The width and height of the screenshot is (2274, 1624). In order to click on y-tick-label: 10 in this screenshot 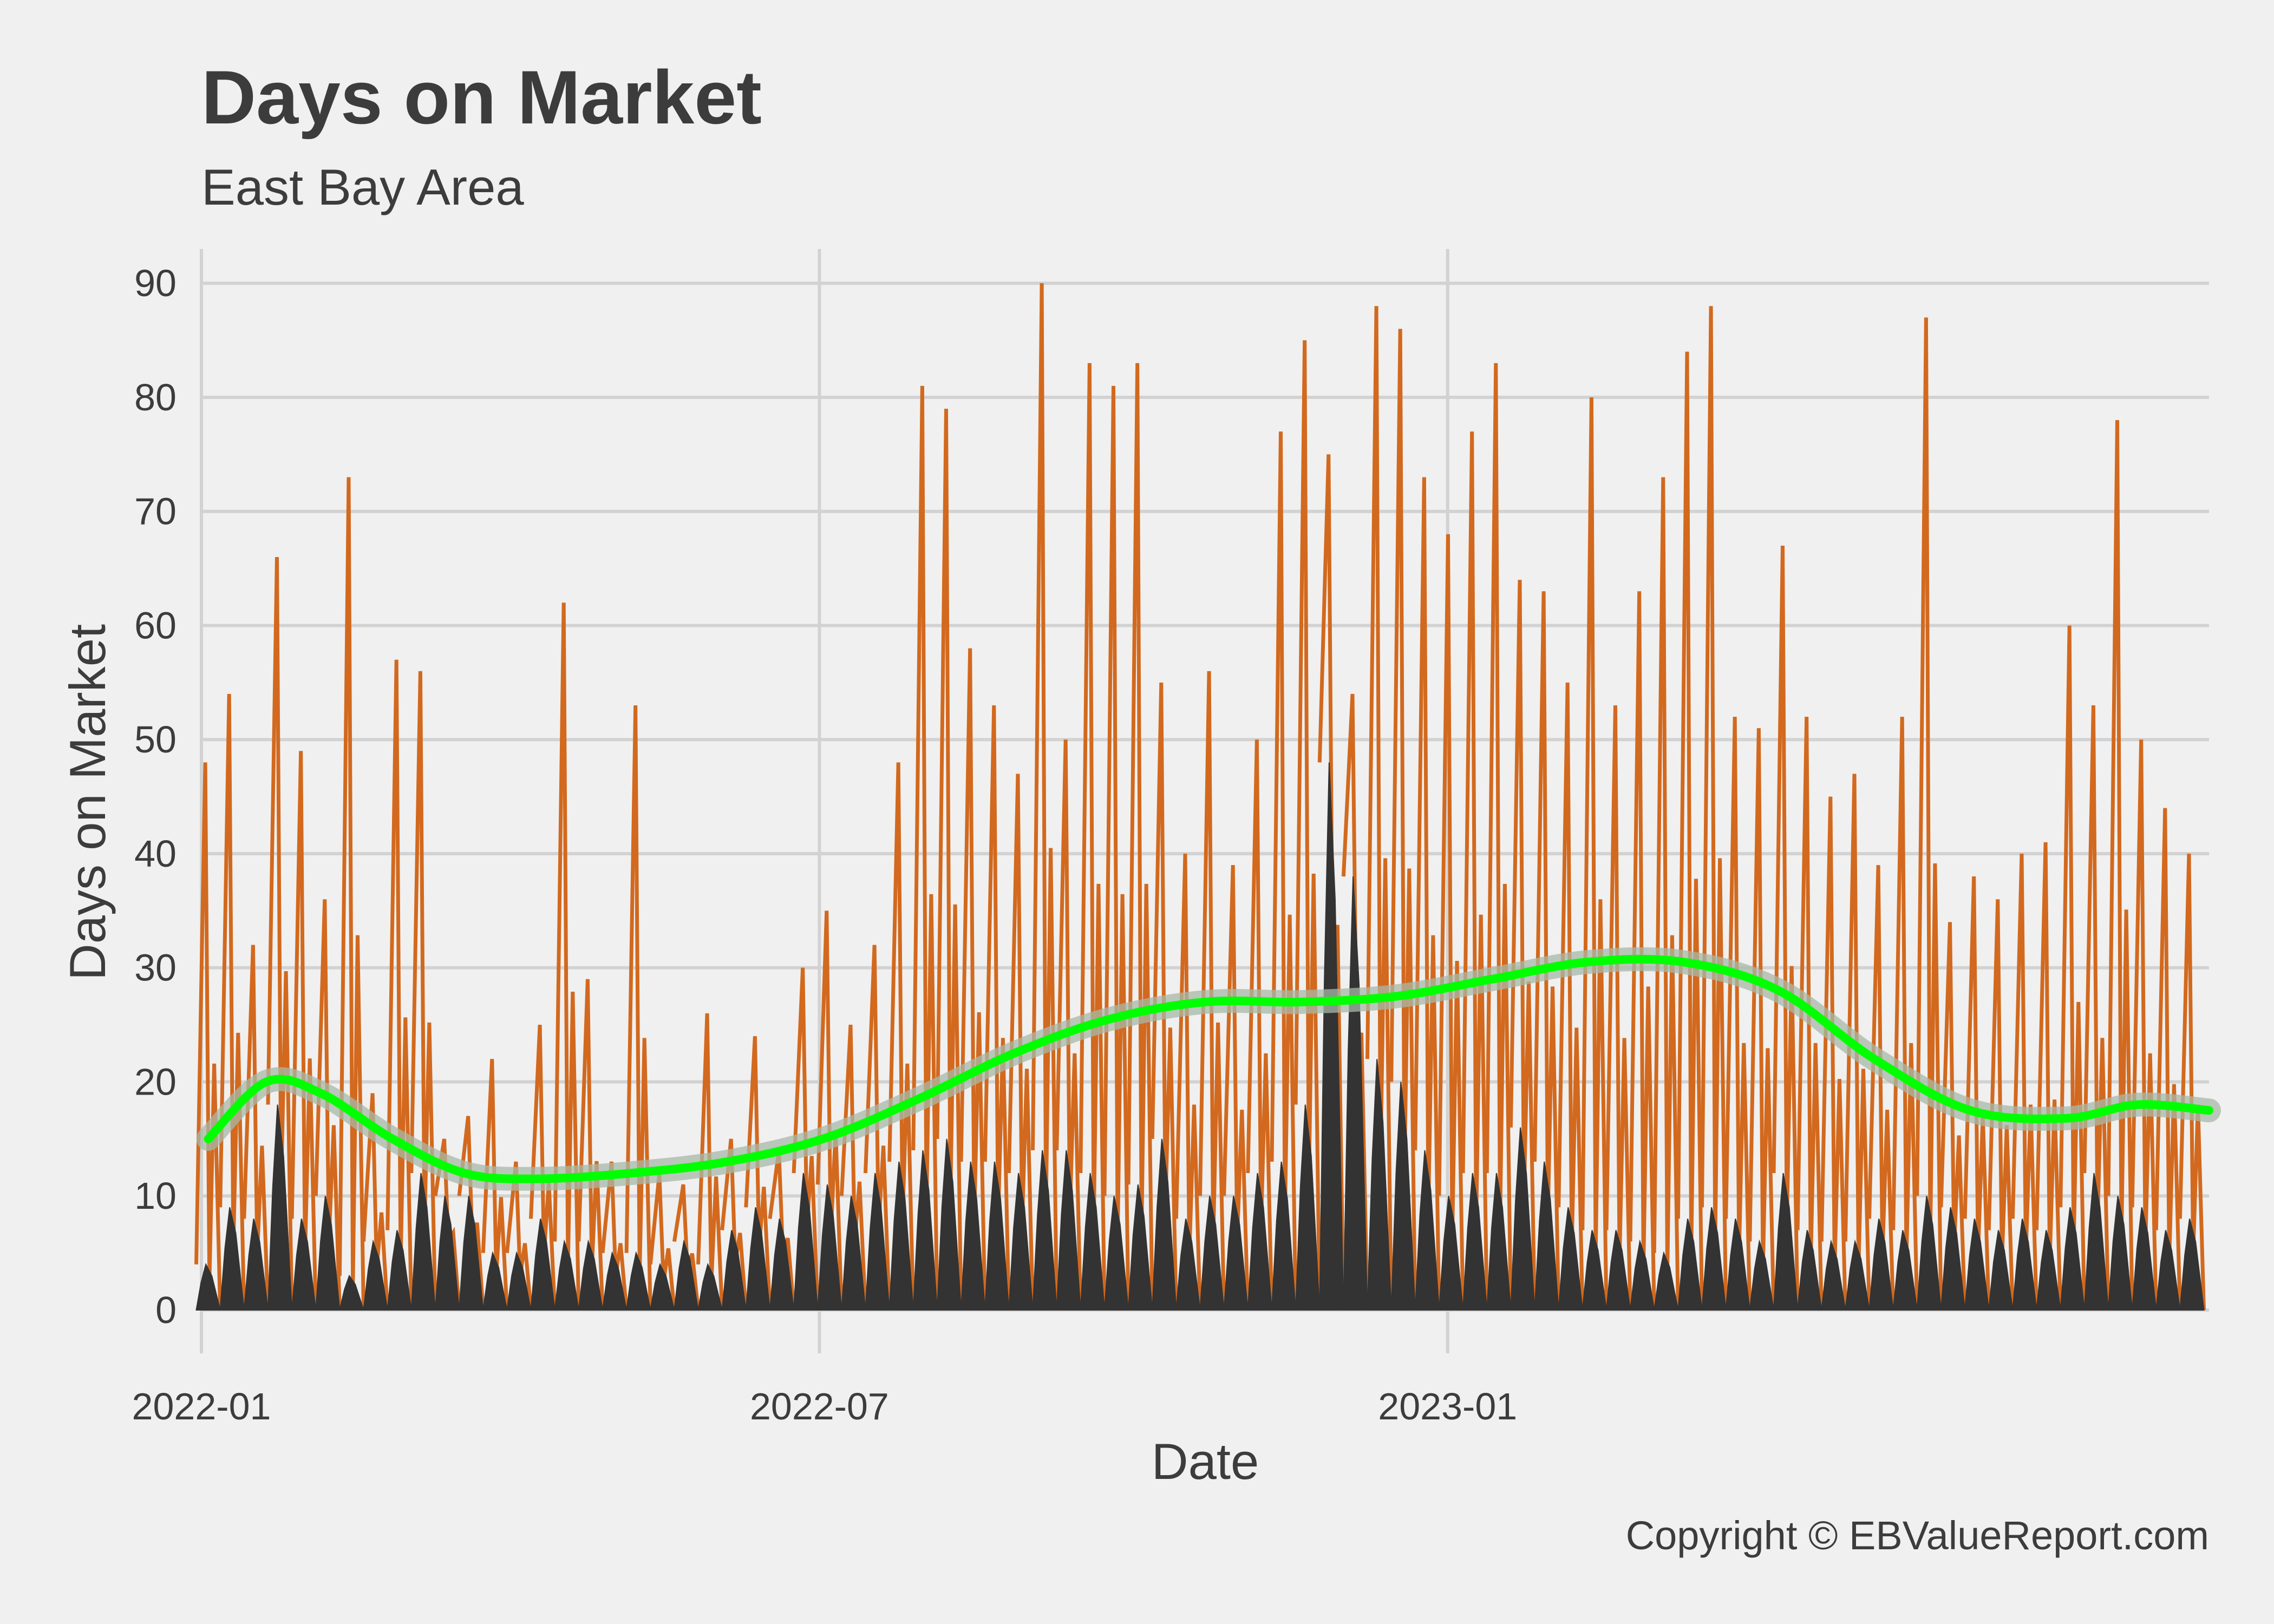, I will do `click(155, 1196)`.